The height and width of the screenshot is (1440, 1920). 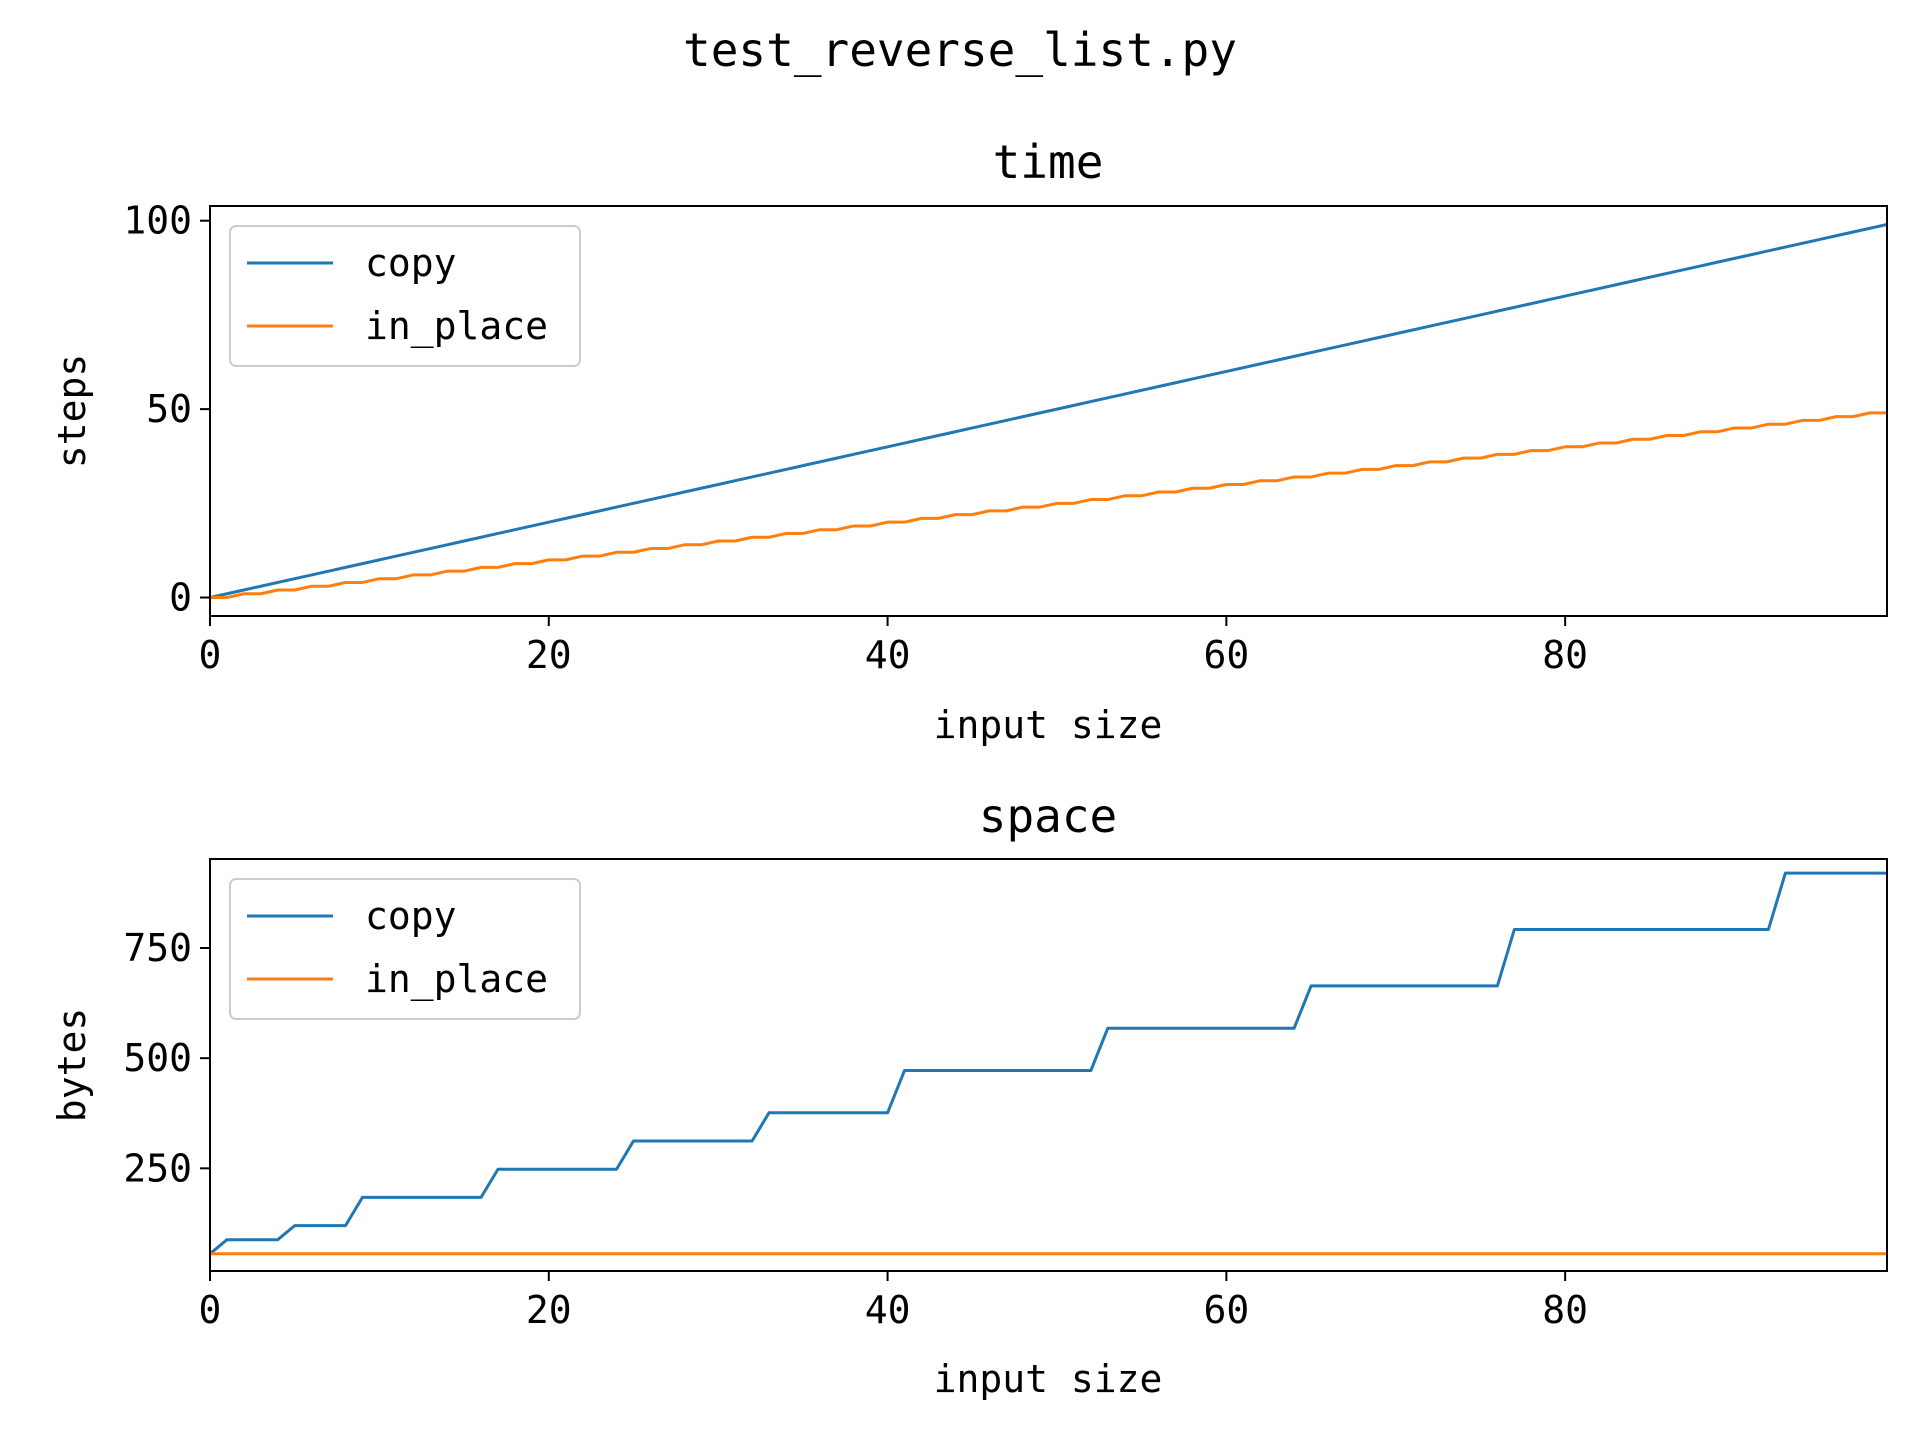 I want to click on space-legend: copy in_place, so click(x=405, y=949).